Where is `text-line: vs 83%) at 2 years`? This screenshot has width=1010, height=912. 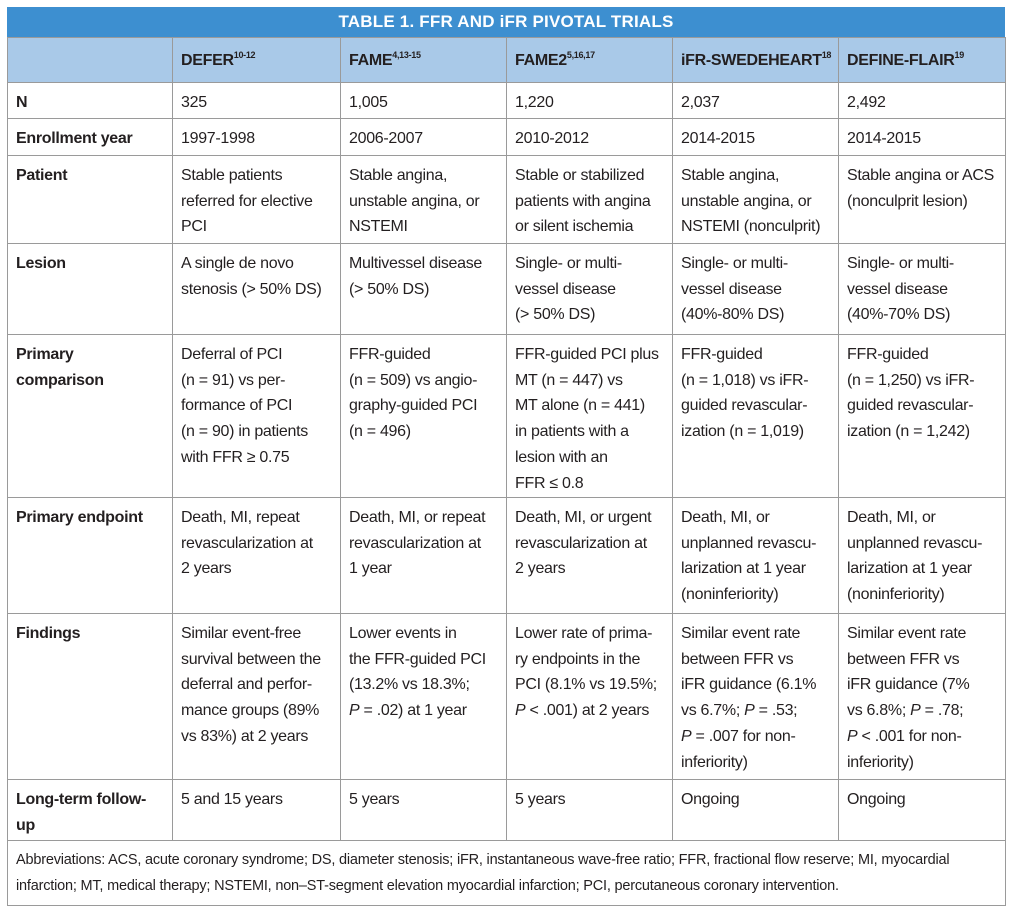 text-line: vs 83%) at 2 years is located at coordinates (245, 736).